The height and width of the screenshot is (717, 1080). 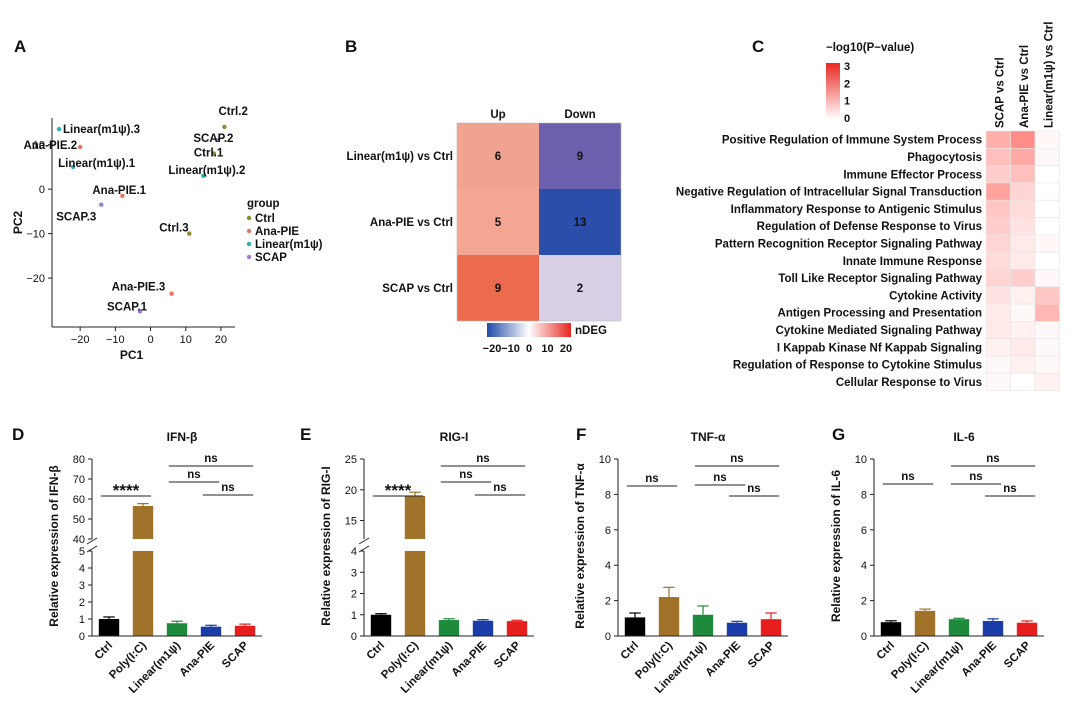 I want to click on ndeg-legend-tick: −10, so click(x=510, y=349).